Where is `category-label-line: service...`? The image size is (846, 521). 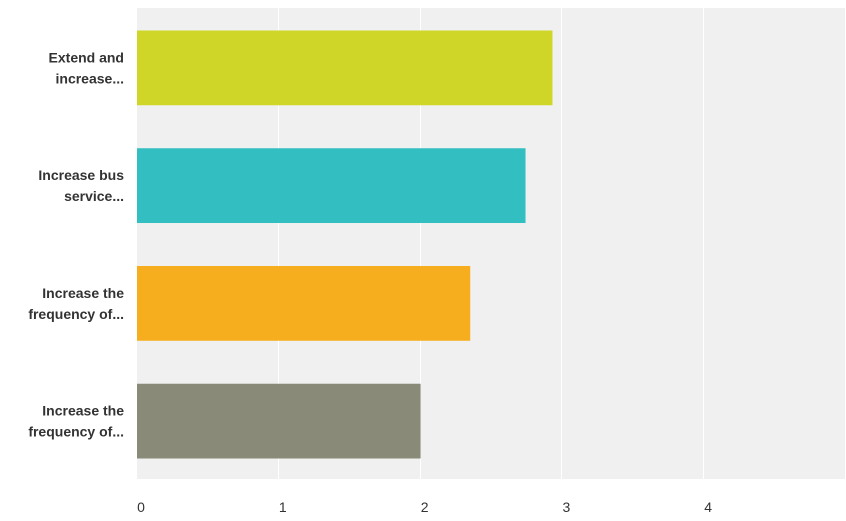 category-label-line: service... is located at coordinates (94, 196).